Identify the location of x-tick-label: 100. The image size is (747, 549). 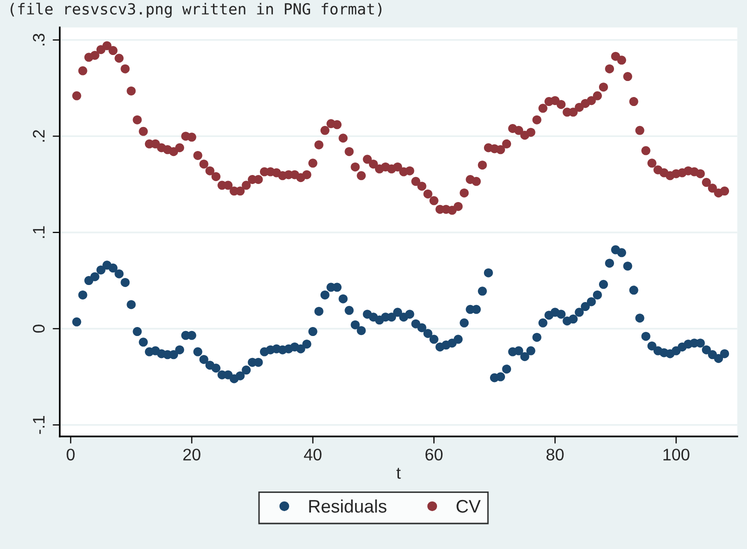
(677, 454).